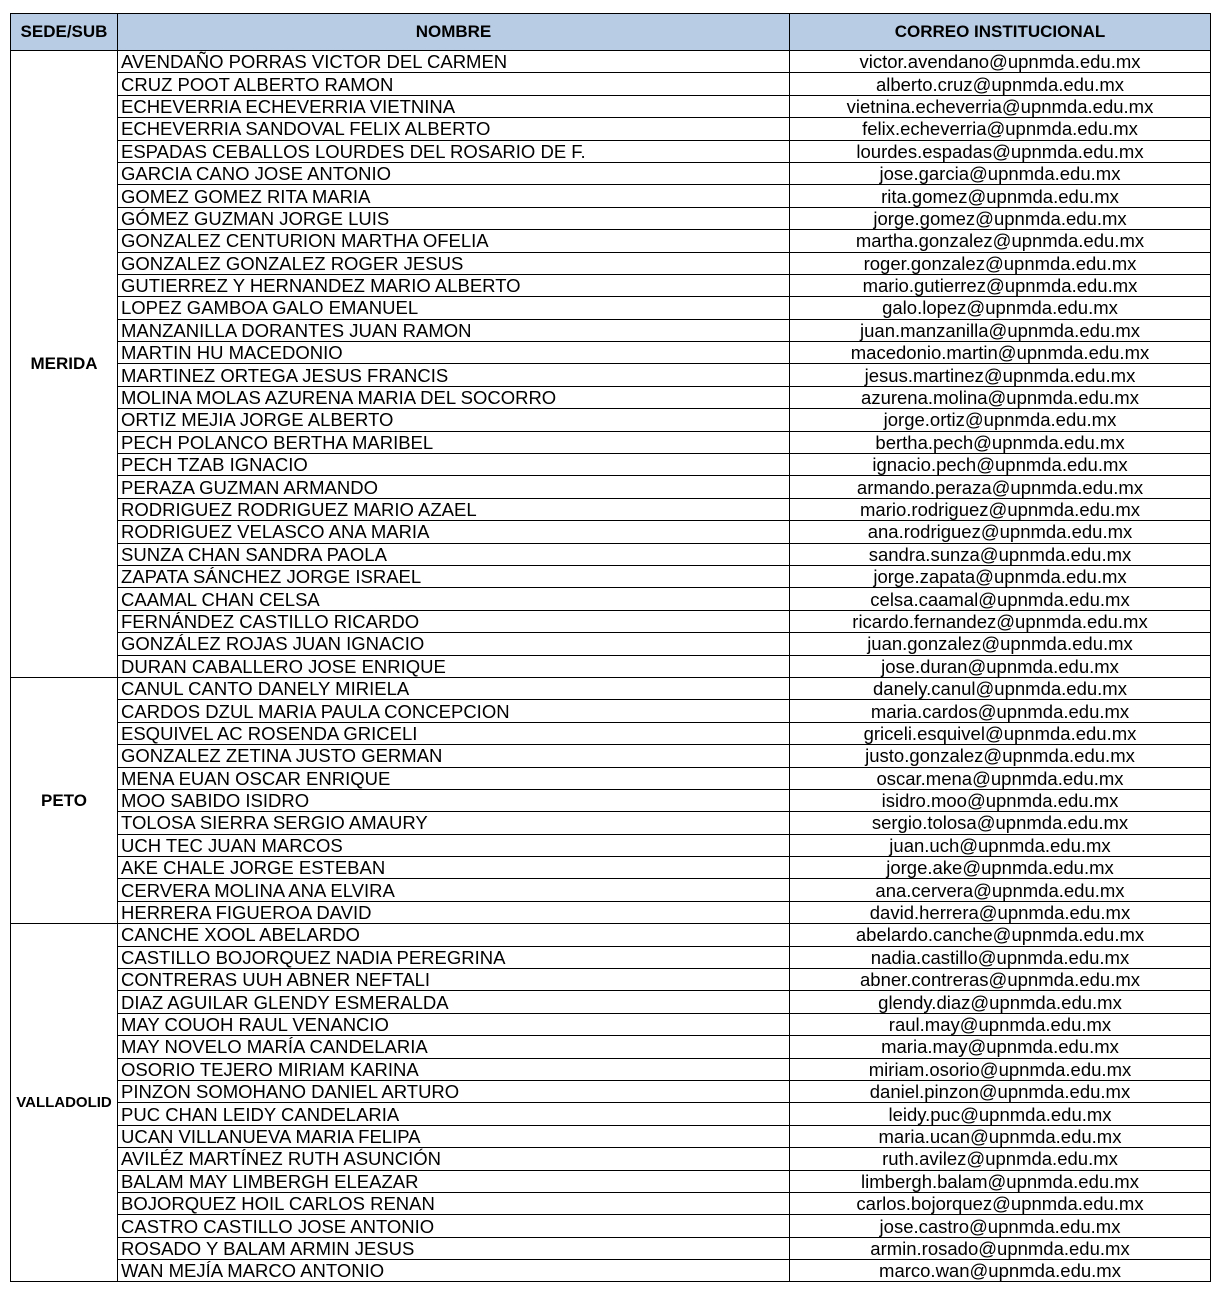 The width and height of the screenshot is (1219, 1298). Describe the element at coordinates (1000, 129) in the screenshot. I see `correo-cell: felix.echeverria@upnmda.edu.mx` at that location.